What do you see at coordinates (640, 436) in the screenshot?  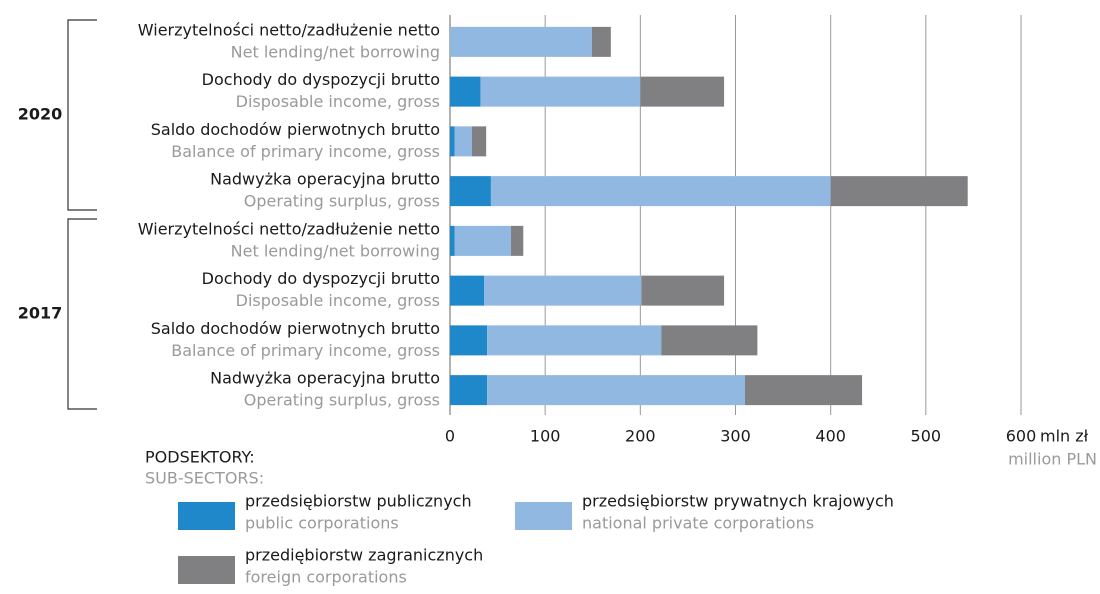 I see `x-tick-label: 200` at bounding box center [640, 436].